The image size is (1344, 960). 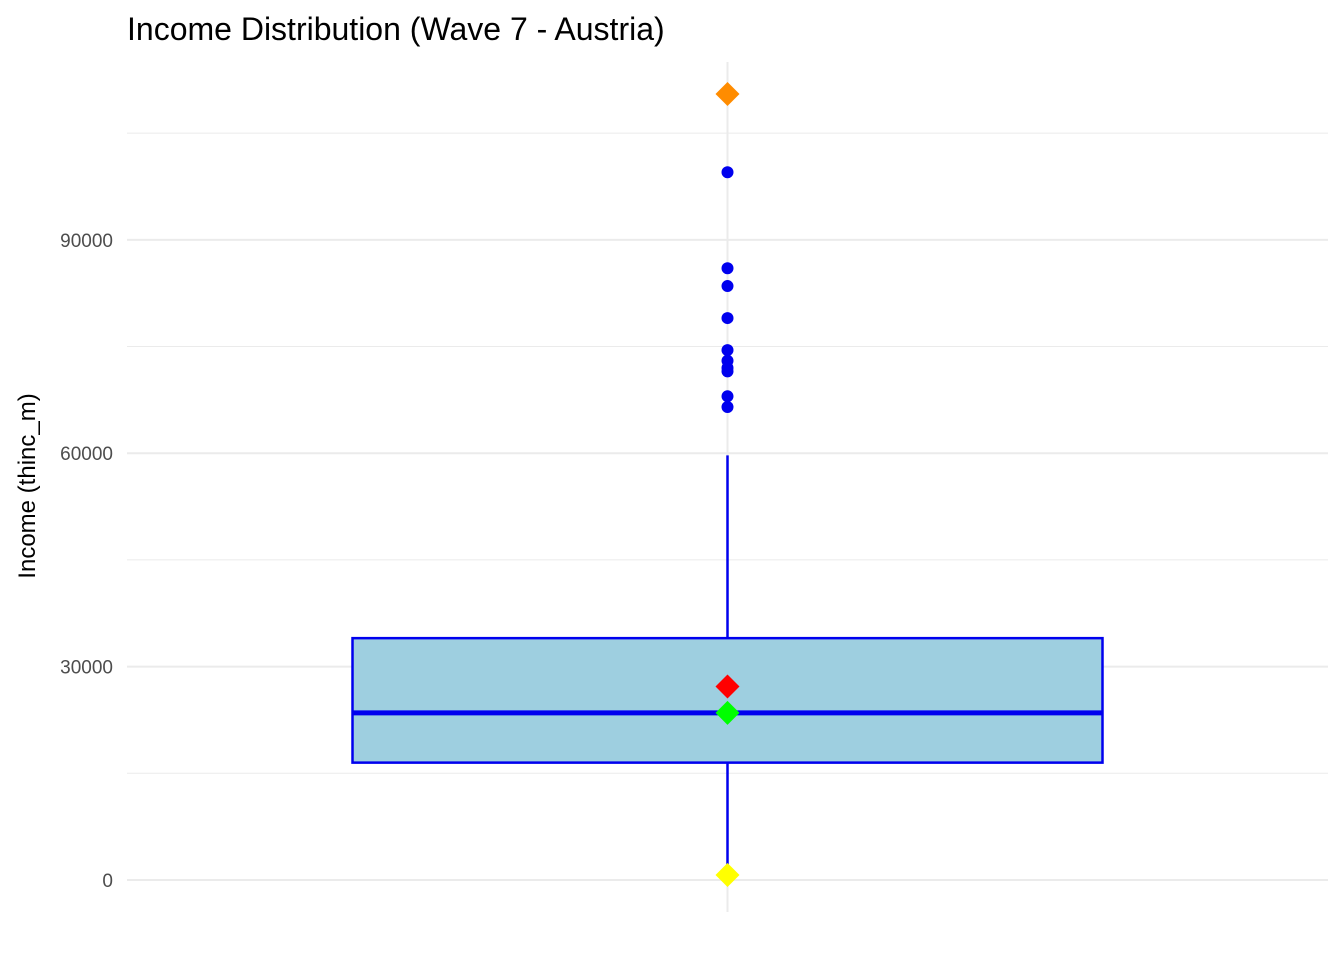 What do you see at coordinates (86, 454) in the screenshot?
I see `y-tick-label: 60000` at bounding box center [86, 454].